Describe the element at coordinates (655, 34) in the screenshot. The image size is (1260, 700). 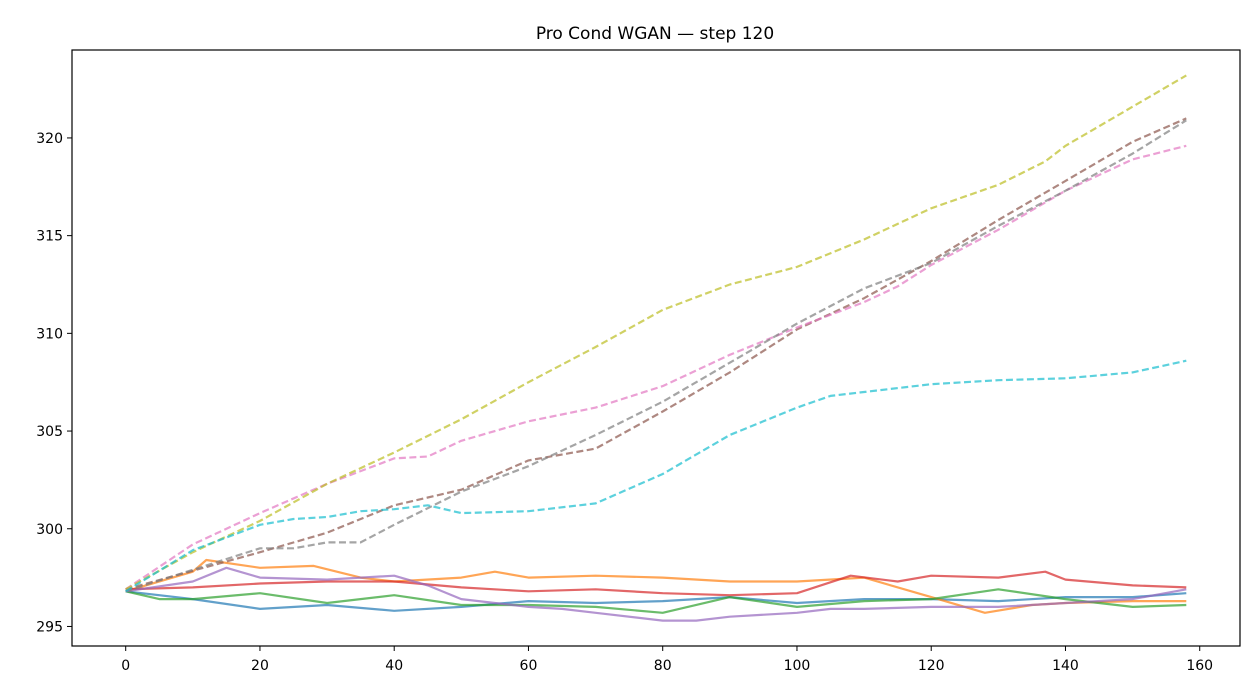
I see `chart-title: Pro Cond WGAN — step 120` at that location.